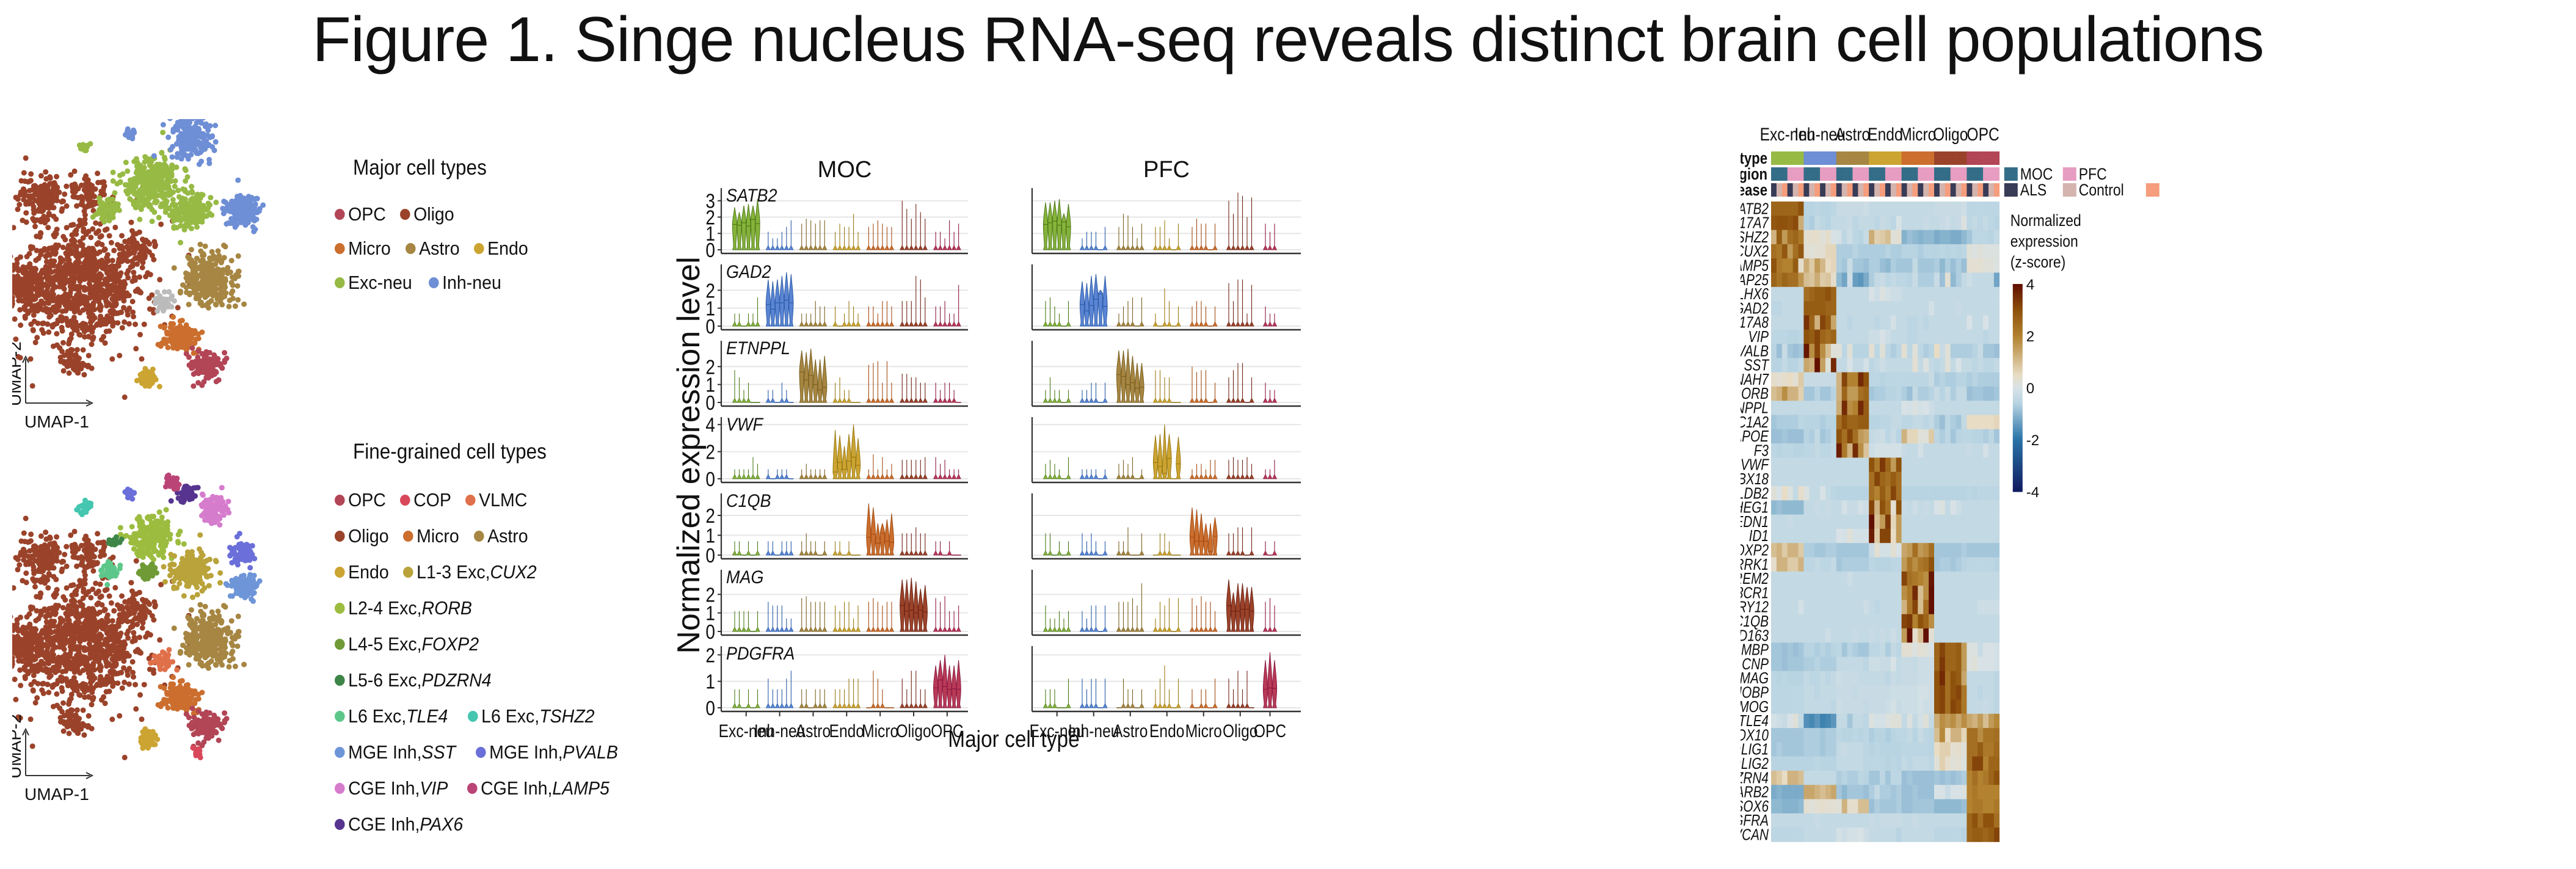 The height and width of the screenshot is (869, 2576). Describe the element at coordinates (111, 573) in the screenshot. I see `cluster-l6-exc-tle4` at that location.